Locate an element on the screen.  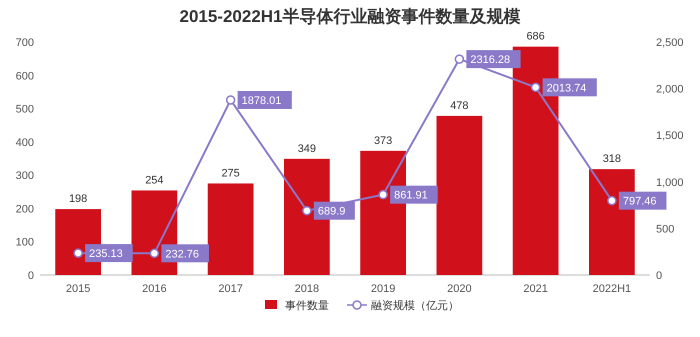
data-label: 254 is located at coordinates (154, 180).